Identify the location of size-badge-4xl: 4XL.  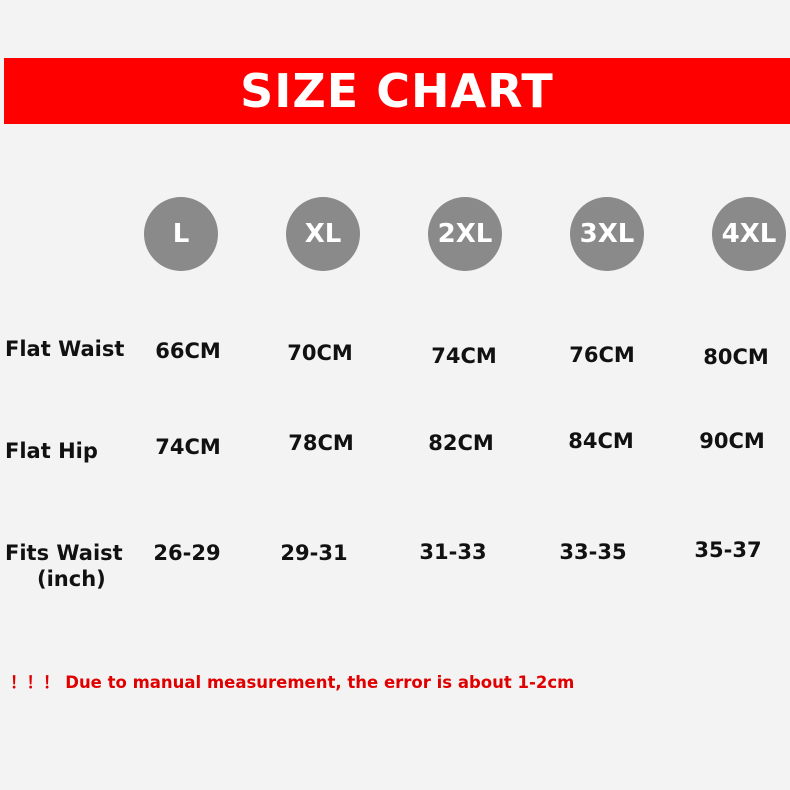
(749, 234).